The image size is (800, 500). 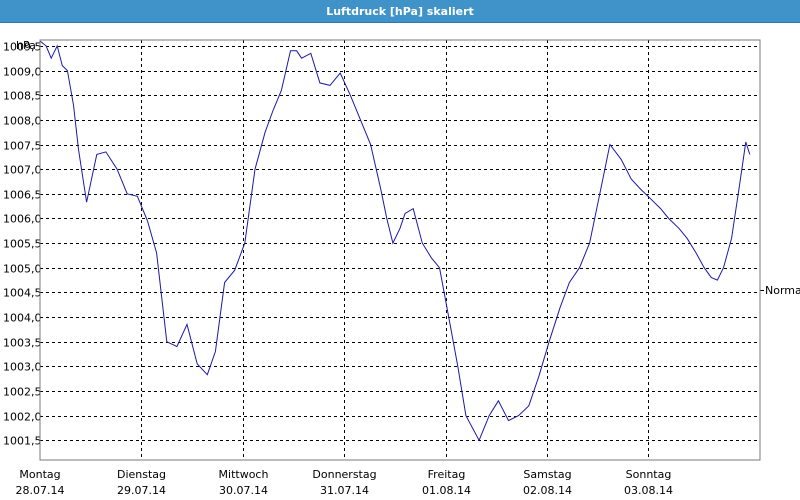 What do you see at coordinates (22, 72) in the screenshot?
I see `y-tick-label: 1009,0` at bounding box center [22, 72].